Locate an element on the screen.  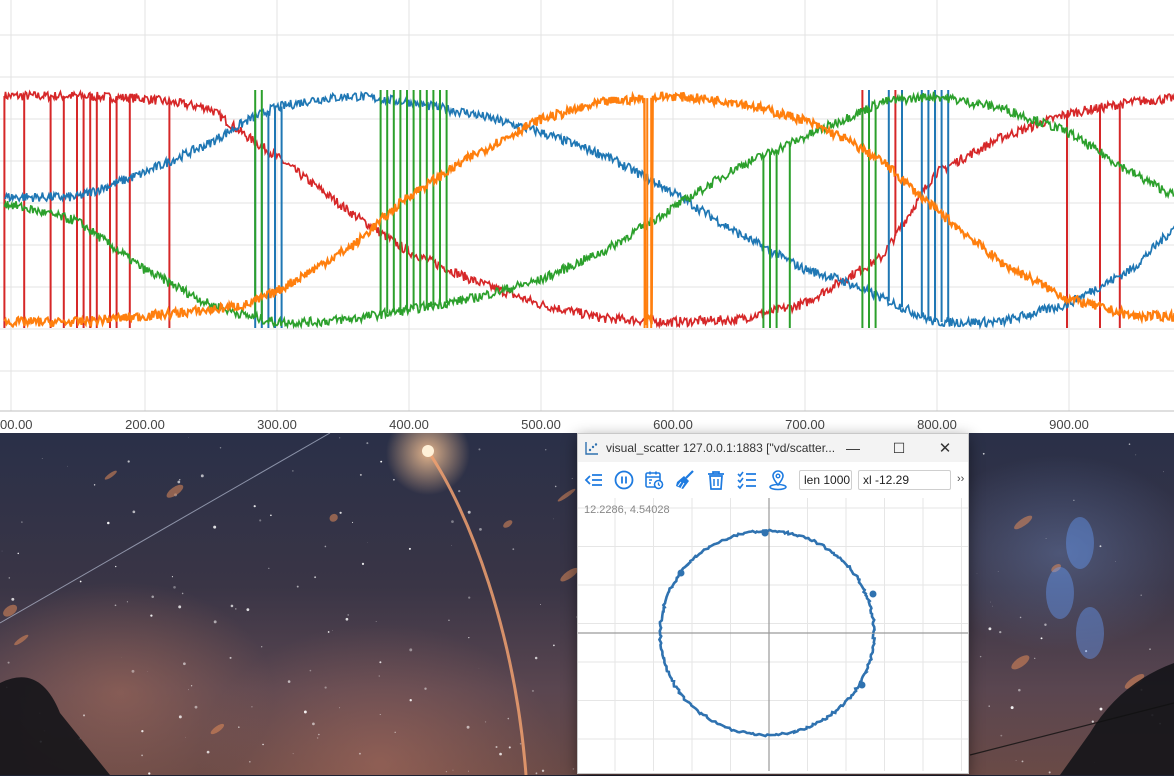
minimize-button: — is located at coordinates (853, 448).